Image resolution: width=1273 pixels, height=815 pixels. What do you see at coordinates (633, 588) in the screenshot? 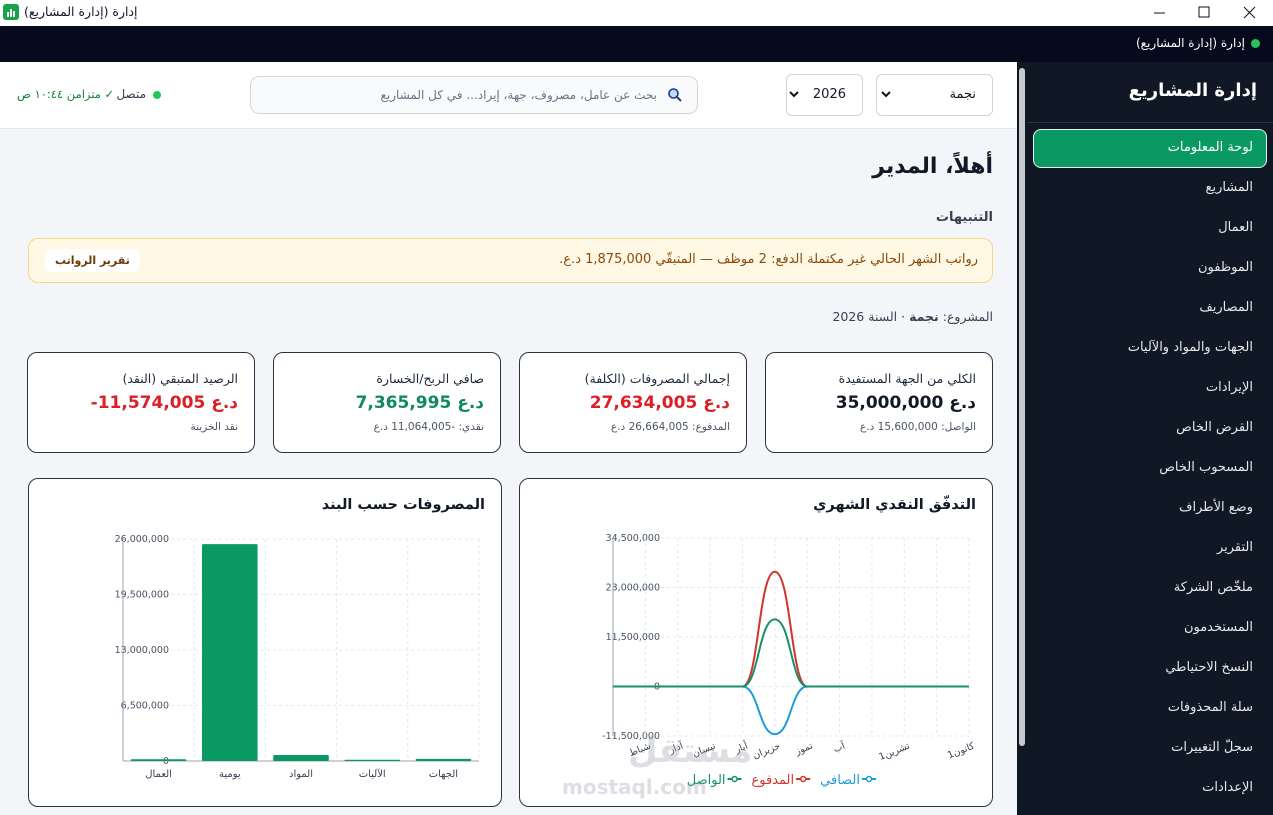
I see `y-tick-label: 23,000,000` at bounding box center [633, 588].